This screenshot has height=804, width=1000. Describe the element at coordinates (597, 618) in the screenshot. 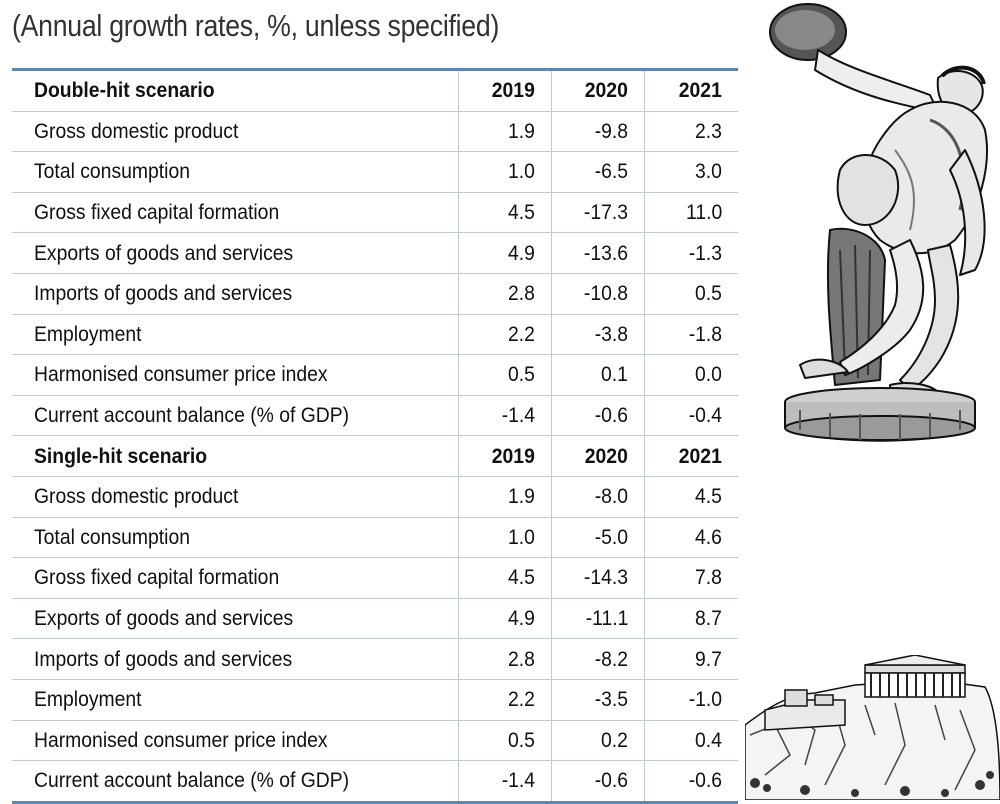

I see `value-cell: -11.1` at that location.